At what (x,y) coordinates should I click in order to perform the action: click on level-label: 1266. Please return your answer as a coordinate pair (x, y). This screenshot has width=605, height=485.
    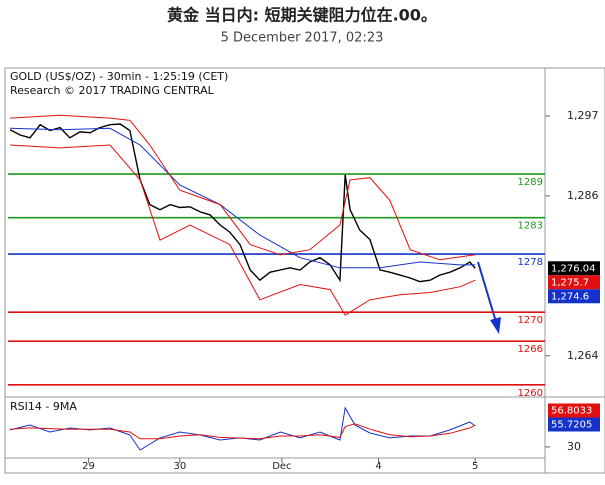
    Looking at the image, I should click on (530, 349).